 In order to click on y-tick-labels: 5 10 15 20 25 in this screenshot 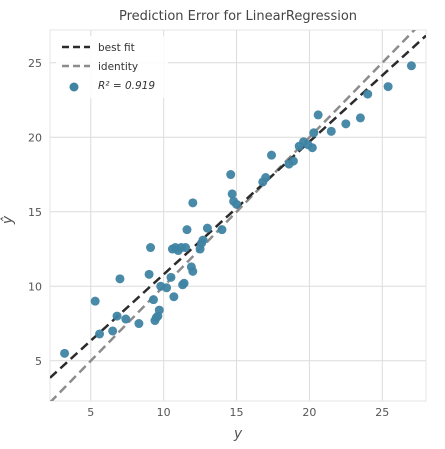, I will do `click(35, 212)`.